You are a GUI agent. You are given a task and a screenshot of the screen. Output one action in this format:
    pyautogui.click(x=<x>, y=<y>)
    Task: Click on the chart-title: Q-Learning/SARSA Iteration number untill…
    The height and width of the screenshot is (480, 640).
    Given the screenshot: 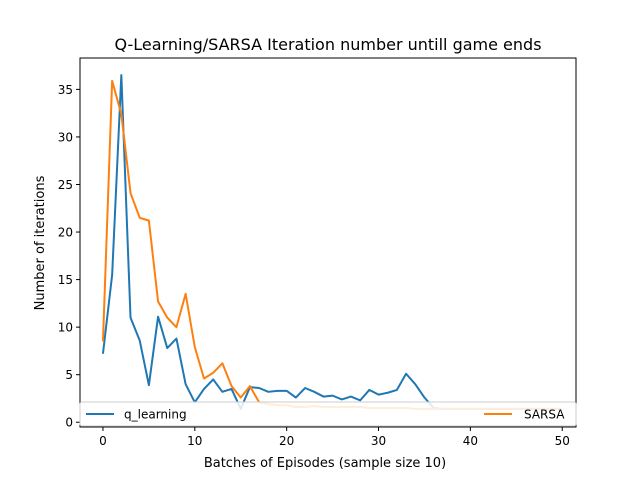 What is the action you would take?
    pyautogui.click(x=327, y=44)
    